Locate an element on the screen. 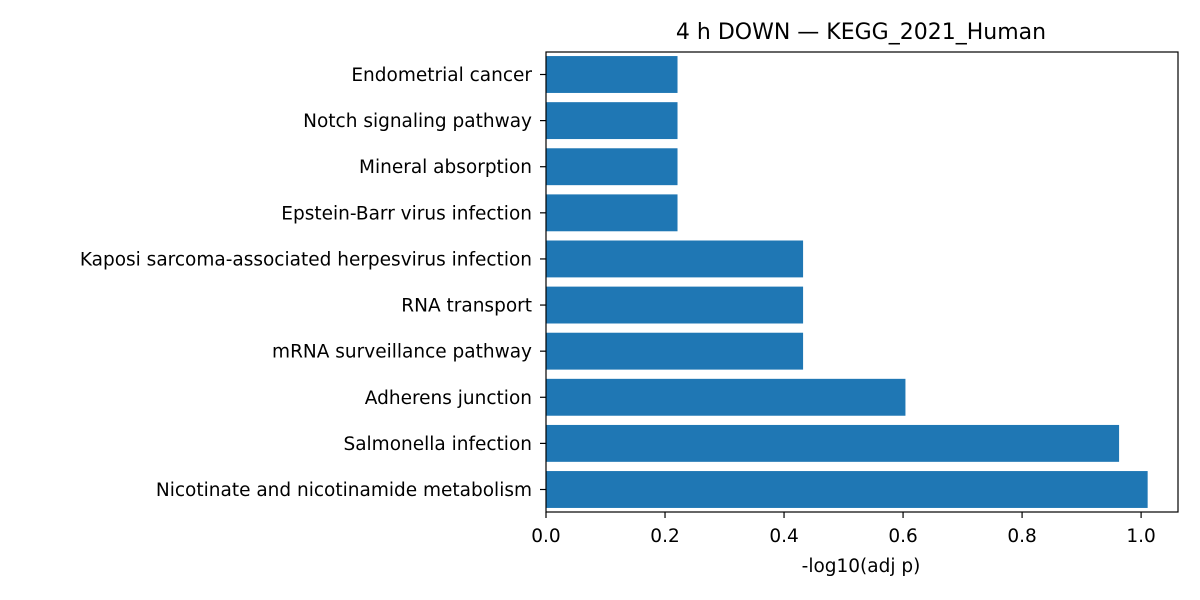 The width and height of the screenshot is (1200, 600). category-label: RNA transport is located at coordinates (466, 306).